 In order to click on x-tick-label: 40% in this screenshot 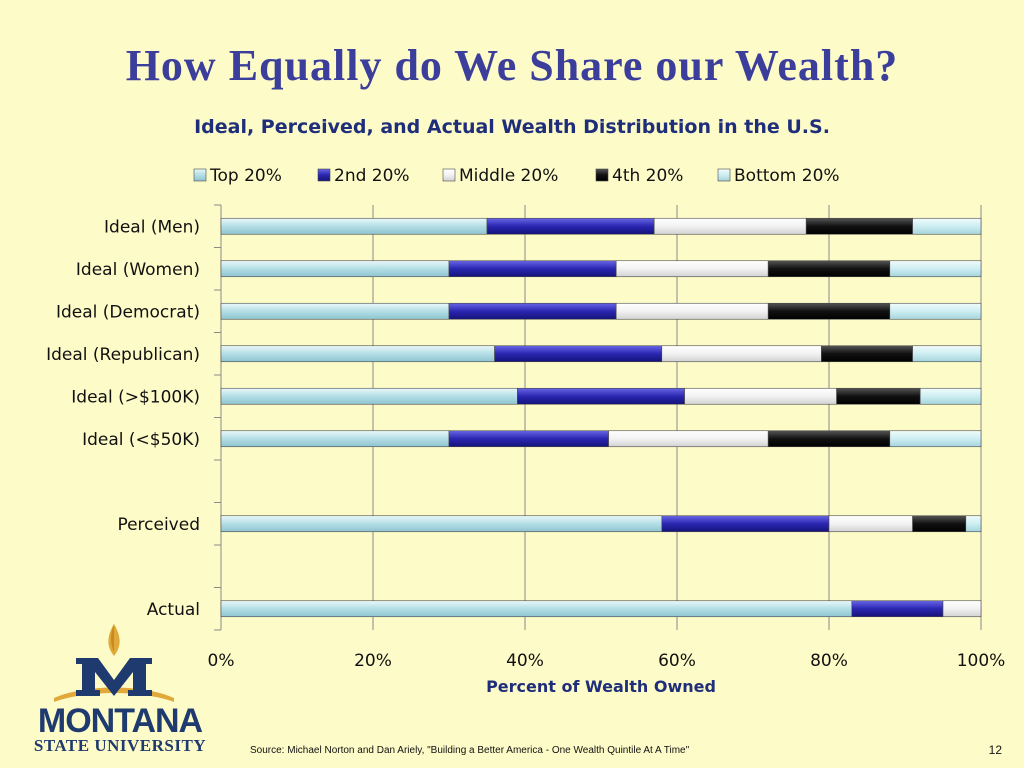, I will do `click(525, 661)`.